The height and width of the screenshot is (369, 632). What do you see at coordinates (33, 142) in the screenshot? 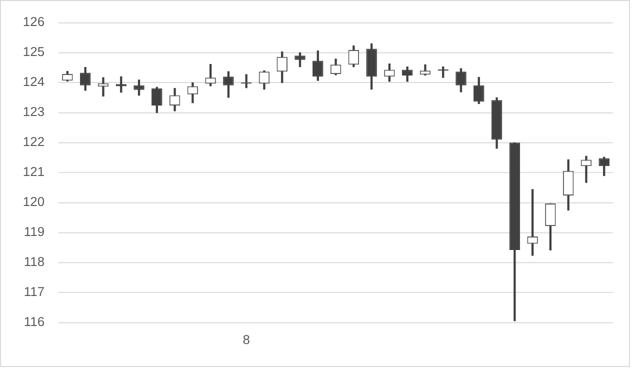
I see `y-tick-label: 122` at bounding box center [33, 142].